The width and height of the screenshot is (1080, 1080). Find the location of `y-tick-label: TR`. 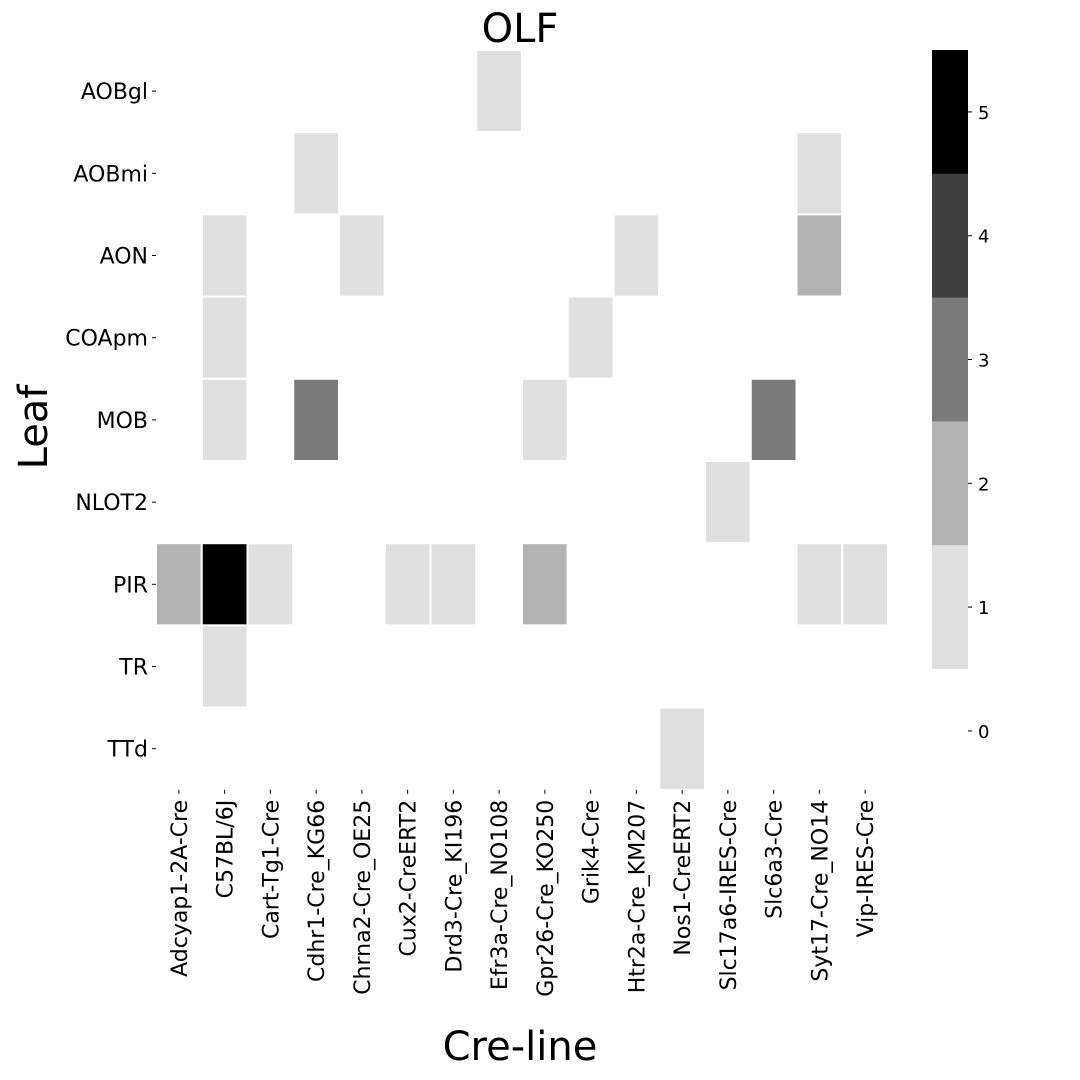

y-tick-label: TR is located at coordinates (133, 668).